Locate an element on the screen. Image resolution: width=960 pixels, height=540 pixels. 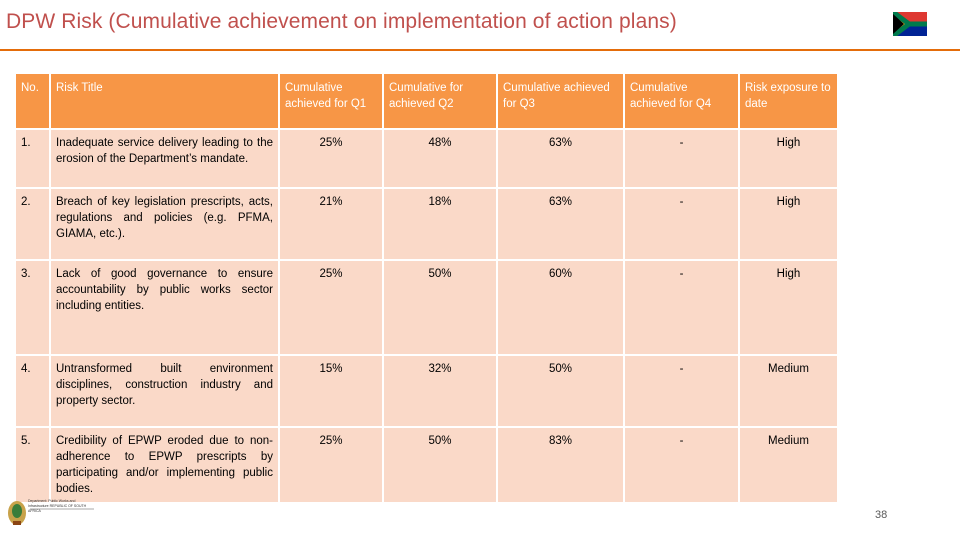
title-underline is located at coordinates (480, 50).